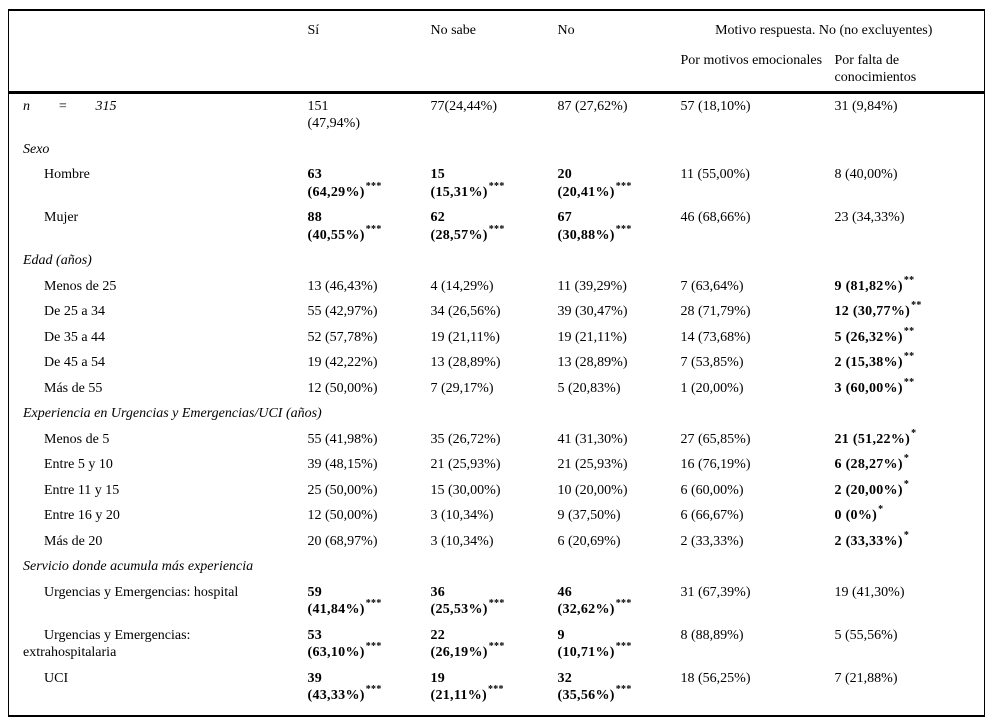 The width and height of the screenshot is (992, 717). Describe the element at coordinates (874, 284) in the screenshot. I see `value-cell: 9 (81,82%)**` at that location.